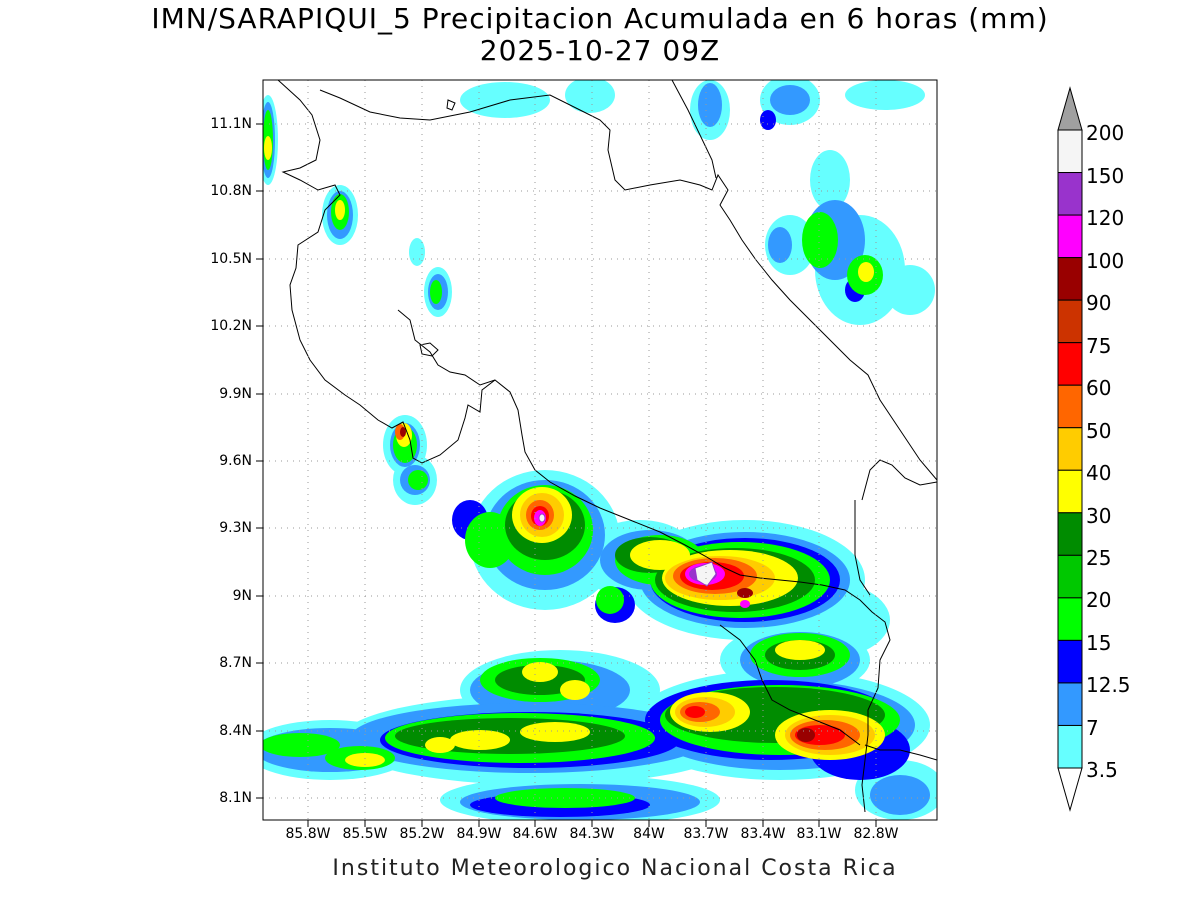 This screenshot has width=1200, height=900. I want to click on legend-label: 120, so click(1105, 218).